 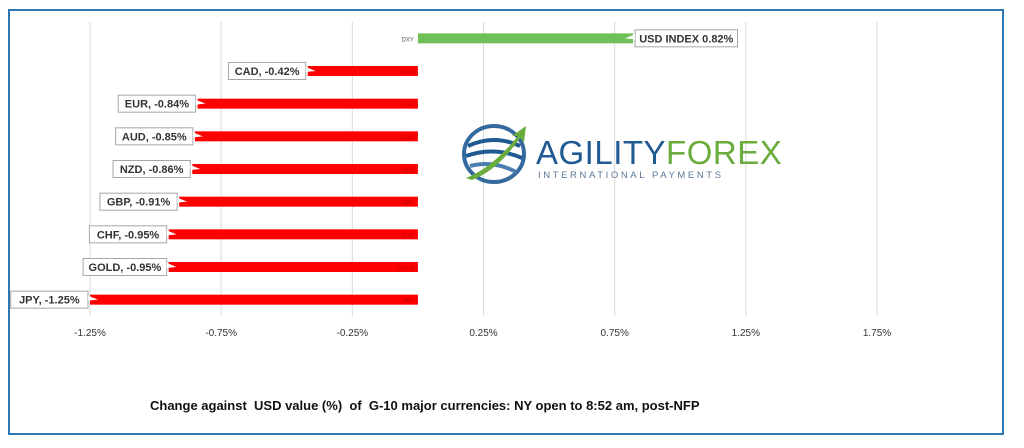 I want to click on x-tick-label: -0.75%, so click(x=221, y=333).